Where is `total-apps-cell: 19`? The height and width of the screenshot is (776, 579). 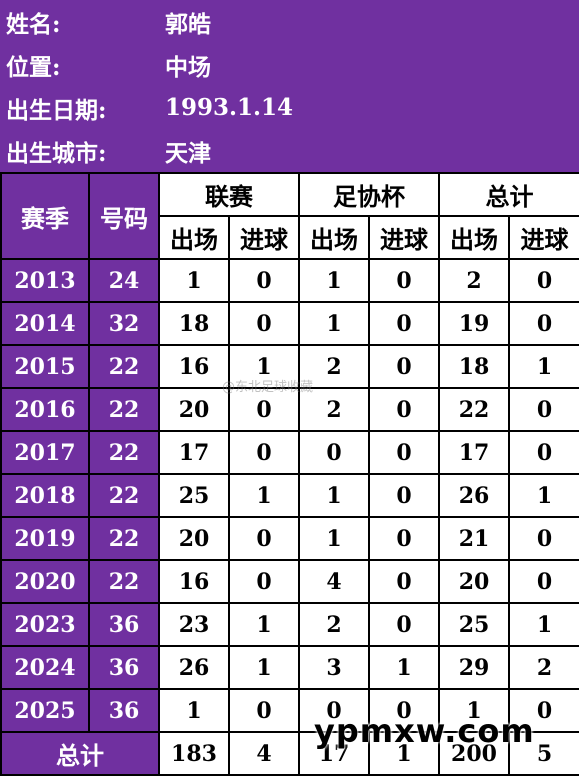
total-apps-cell: 19 is located at coordinates (474, 323).